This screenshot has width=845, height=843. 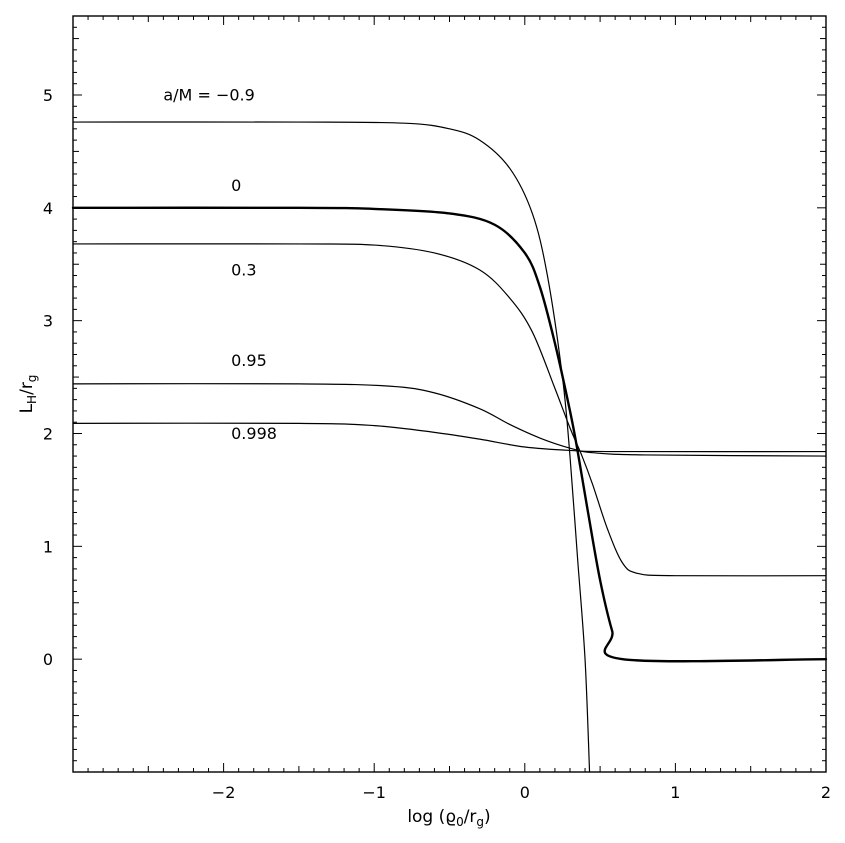 What do you see at coordinates (224, 792) in the screenshot?
I see `x-tick-label: −2` at bounding box center [224, 792].